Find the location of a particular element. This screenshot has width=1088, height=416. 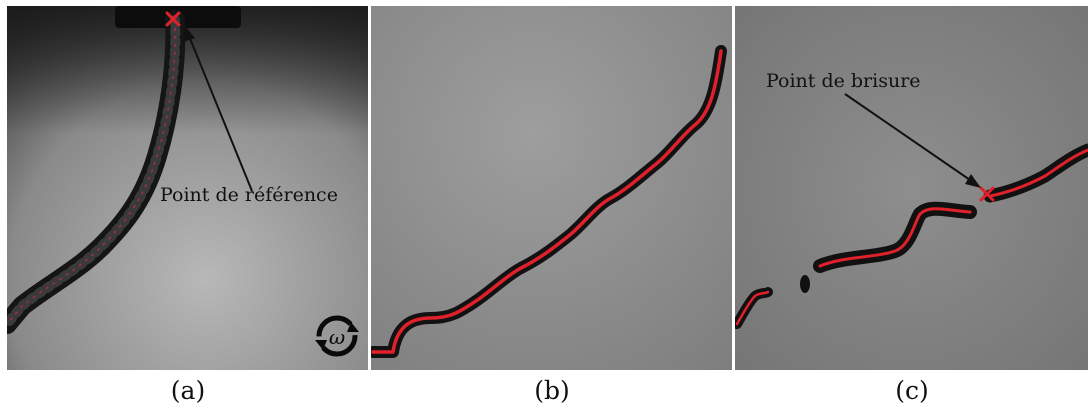

caption-c: (c) is located at coordinates (912, 390).